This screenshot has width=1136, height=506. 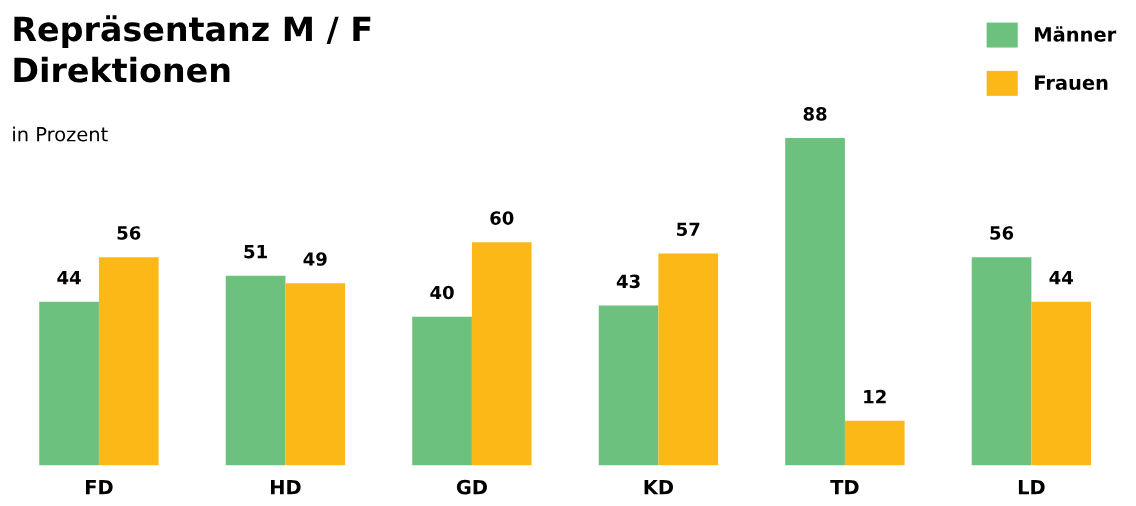 I want to click on data-label: 12, so click(x=875, y=396).